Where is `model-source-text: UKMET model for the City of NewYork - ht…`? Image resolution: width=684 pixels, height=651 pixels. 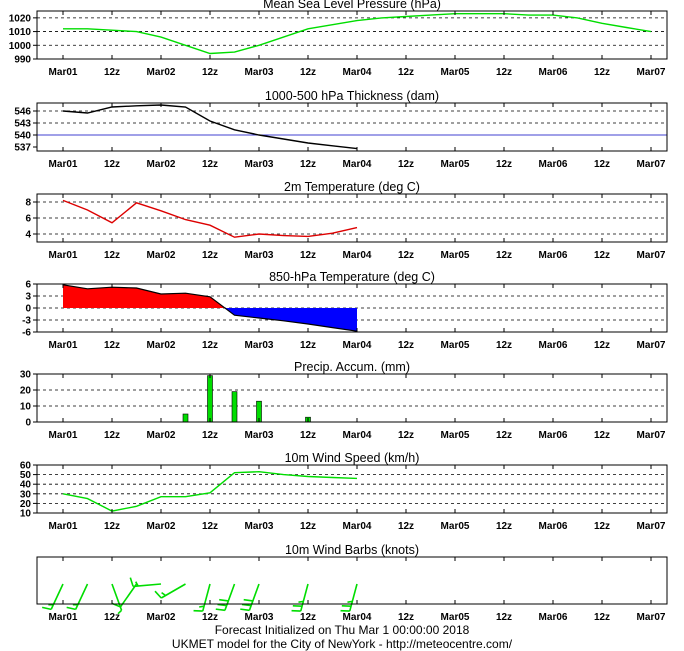 model-source-text: UKMET model for the City of NewYork - ht… is located at coordinates (342, 644).